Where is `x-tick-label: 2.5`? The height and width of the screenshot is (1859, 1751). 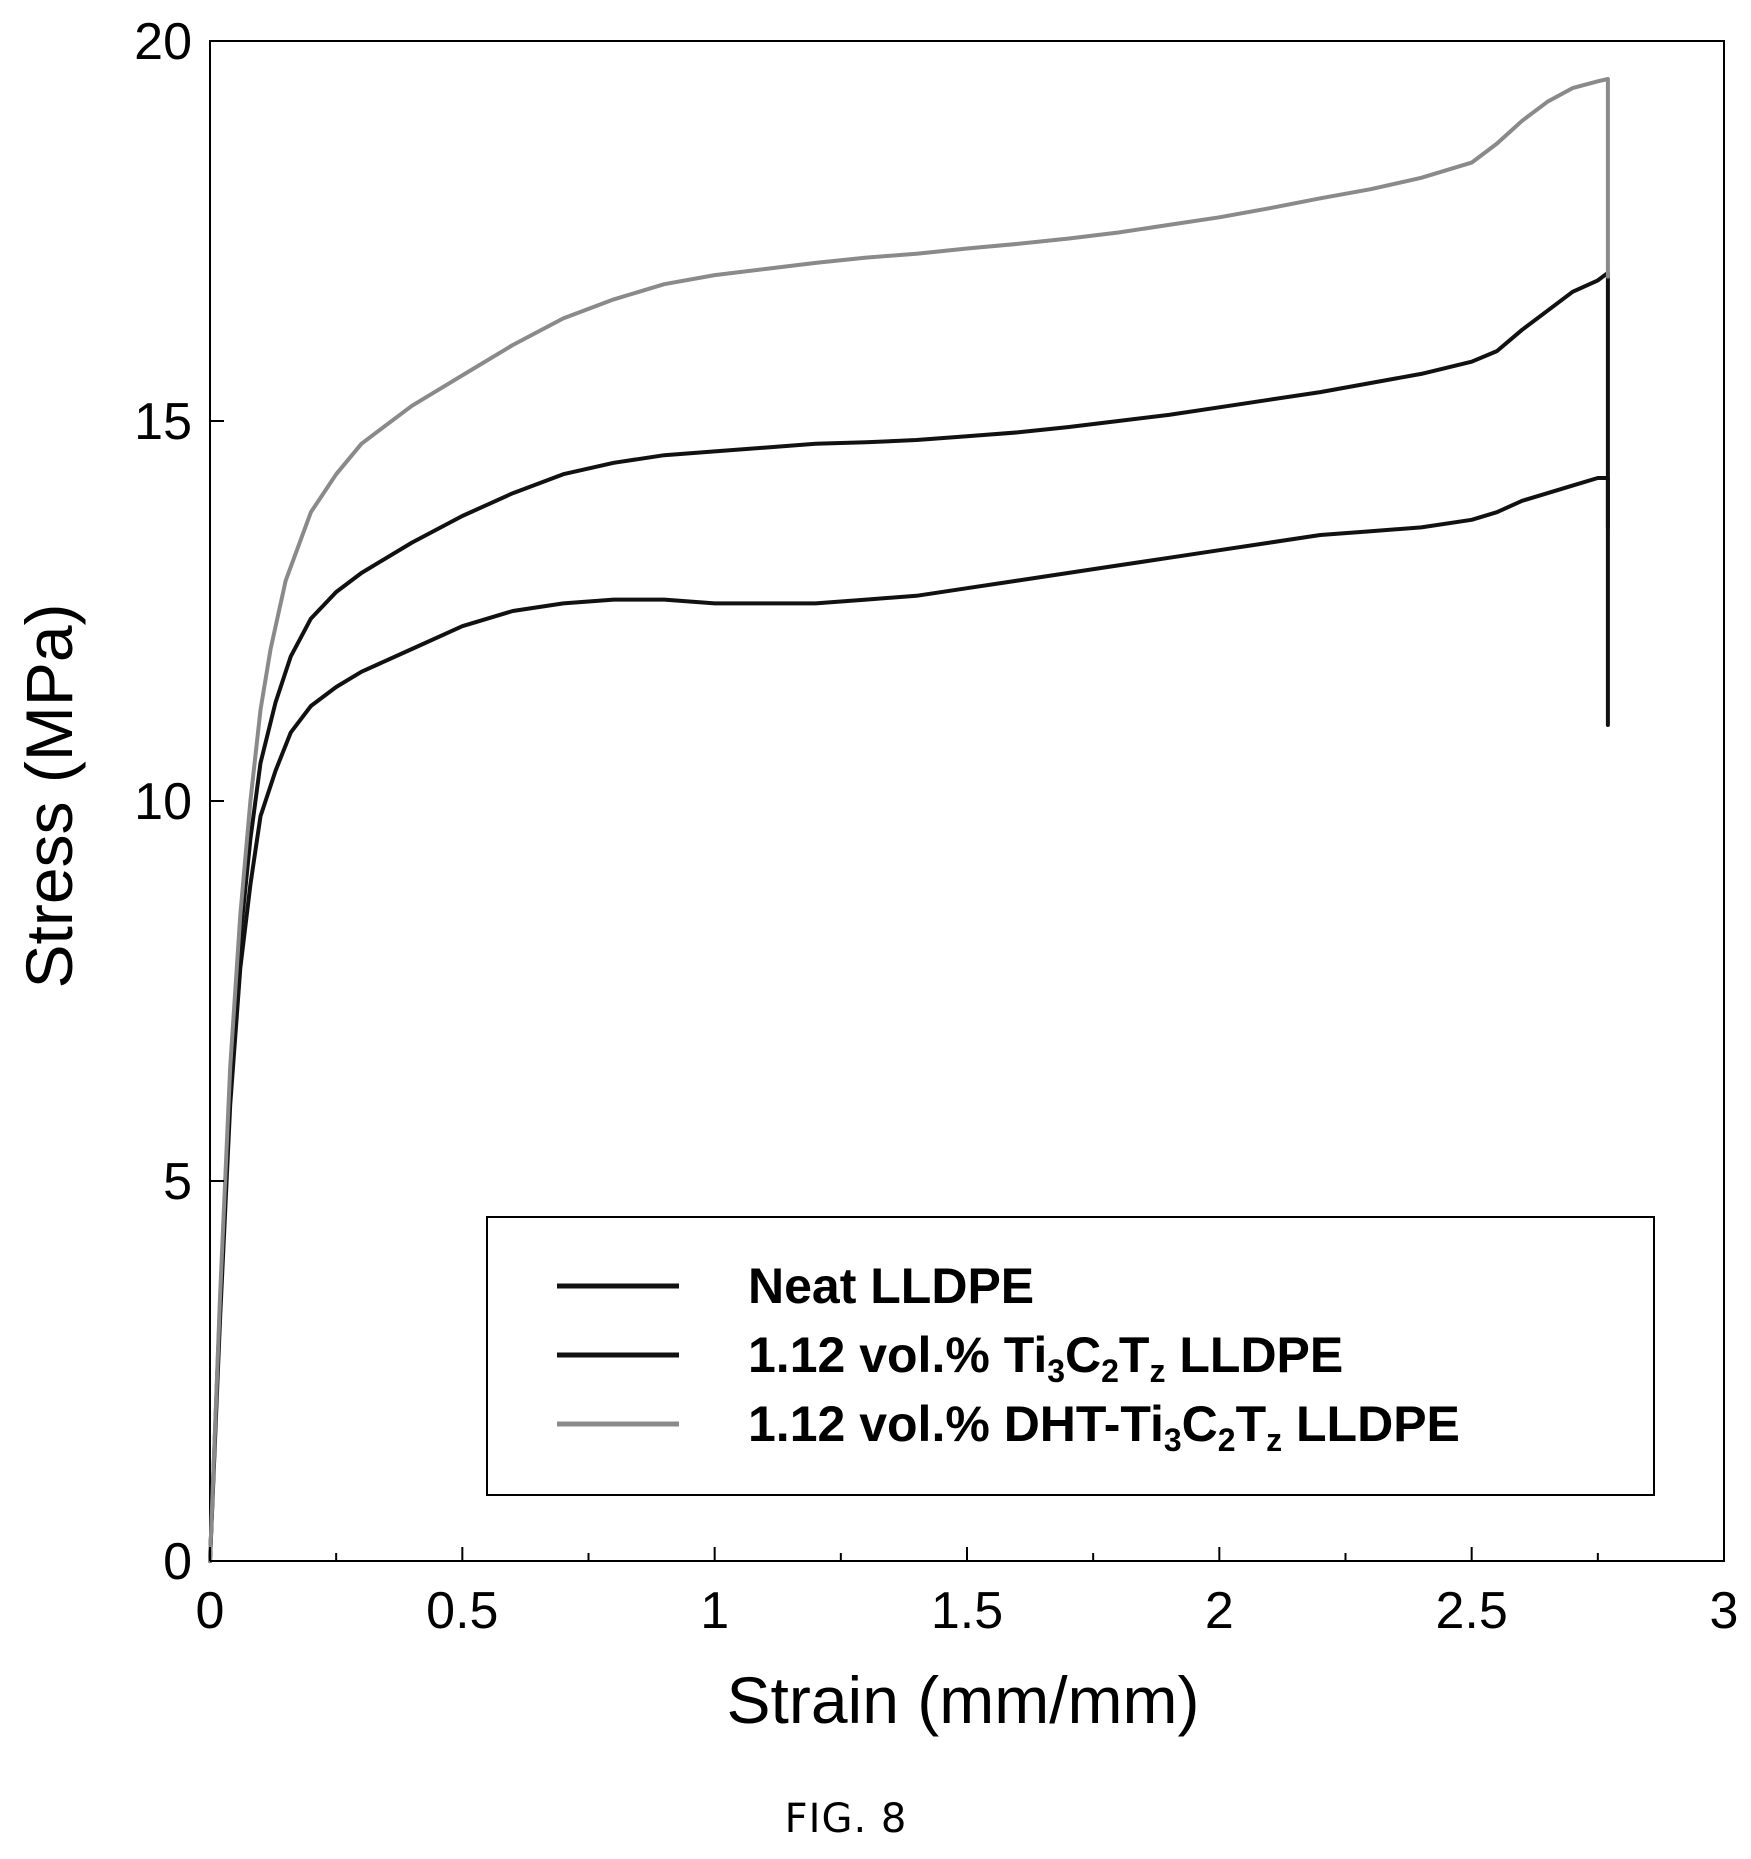
x-tick-label: 2.5 is located at coordinates (1472, 1611).